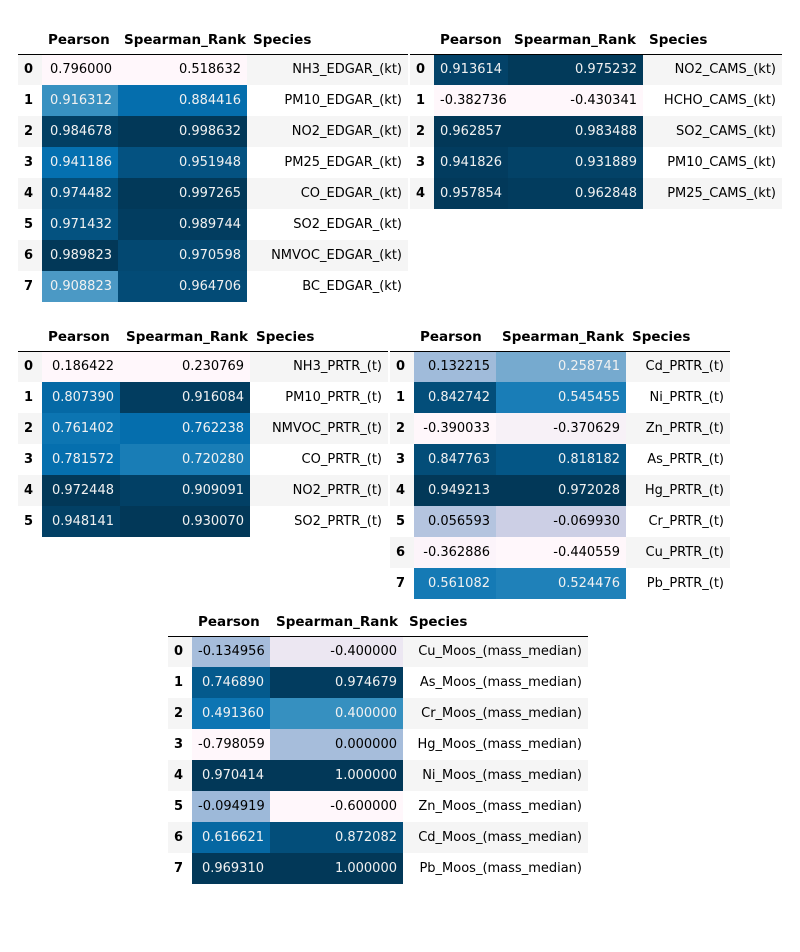  I want to click on table-row: 6 0.989823 0.970598 NMVOC_EDGAR_(kt), so click(213, 255).